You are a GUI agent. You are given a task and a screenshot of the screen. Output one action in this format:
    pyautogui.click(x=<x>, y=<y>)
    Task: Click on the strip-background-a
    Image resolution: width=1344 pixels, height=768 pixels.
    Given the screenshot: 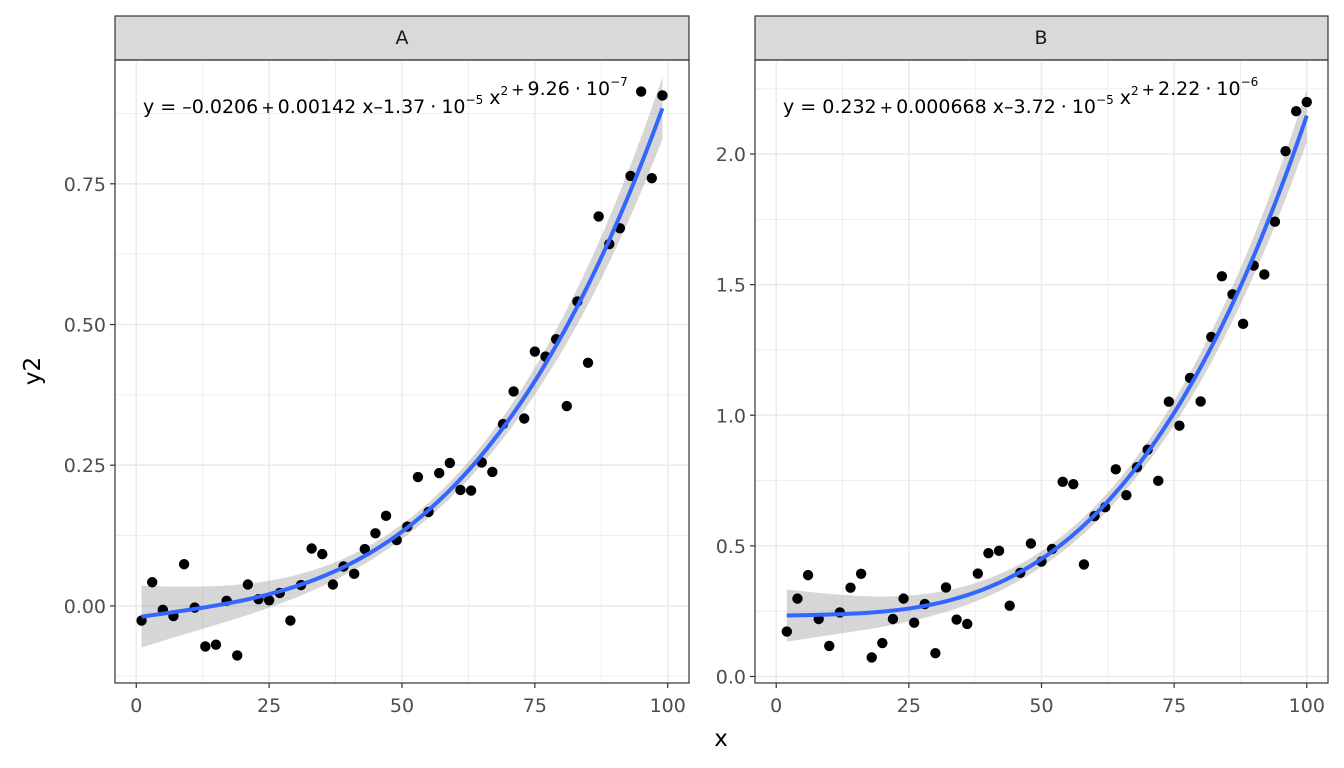 What is the action you would take?
    pyautogui.click(x=402, y=38)
    